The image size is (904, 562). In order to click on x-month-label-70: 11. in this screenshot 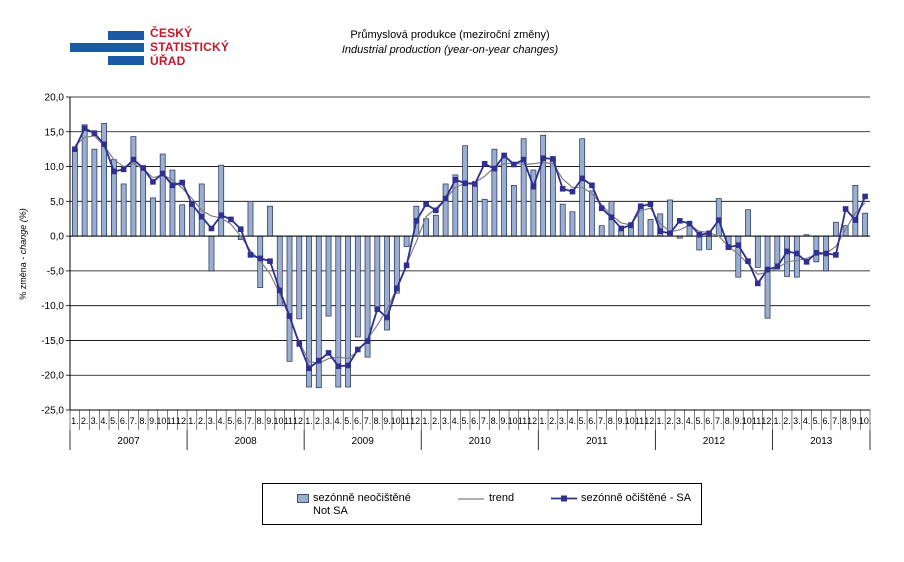, I will do `click(758, 421)`.